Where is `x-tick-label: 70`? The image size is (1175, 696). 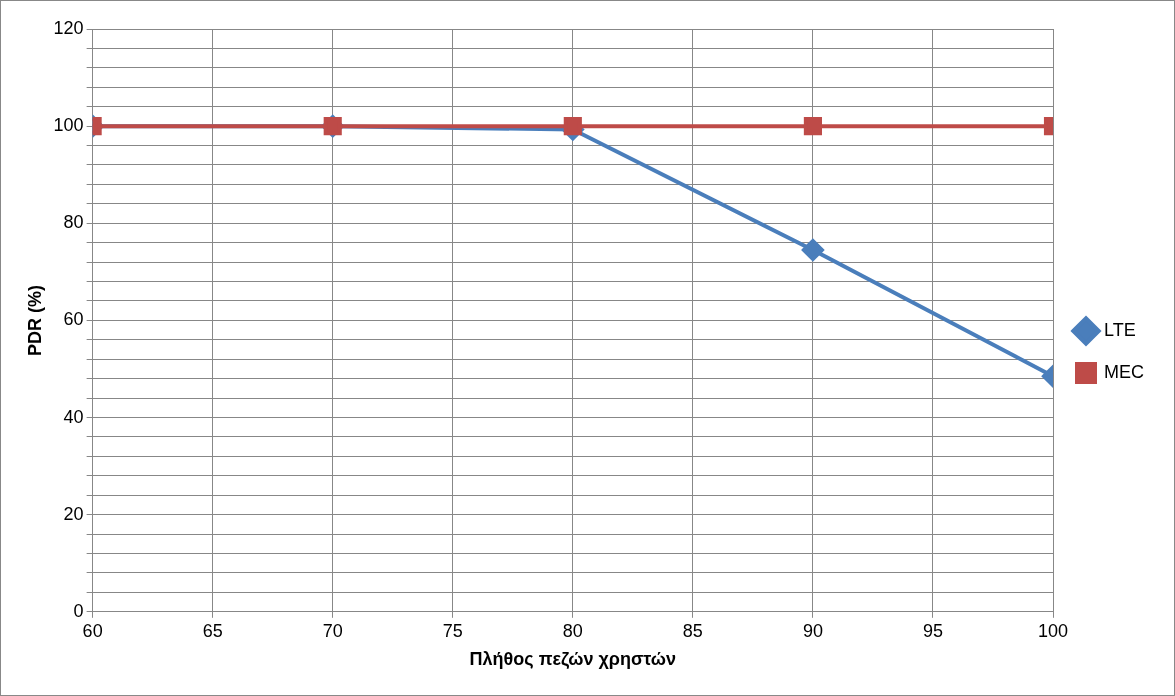
x-tick-label: 70 is located at coordinates (332, 630).